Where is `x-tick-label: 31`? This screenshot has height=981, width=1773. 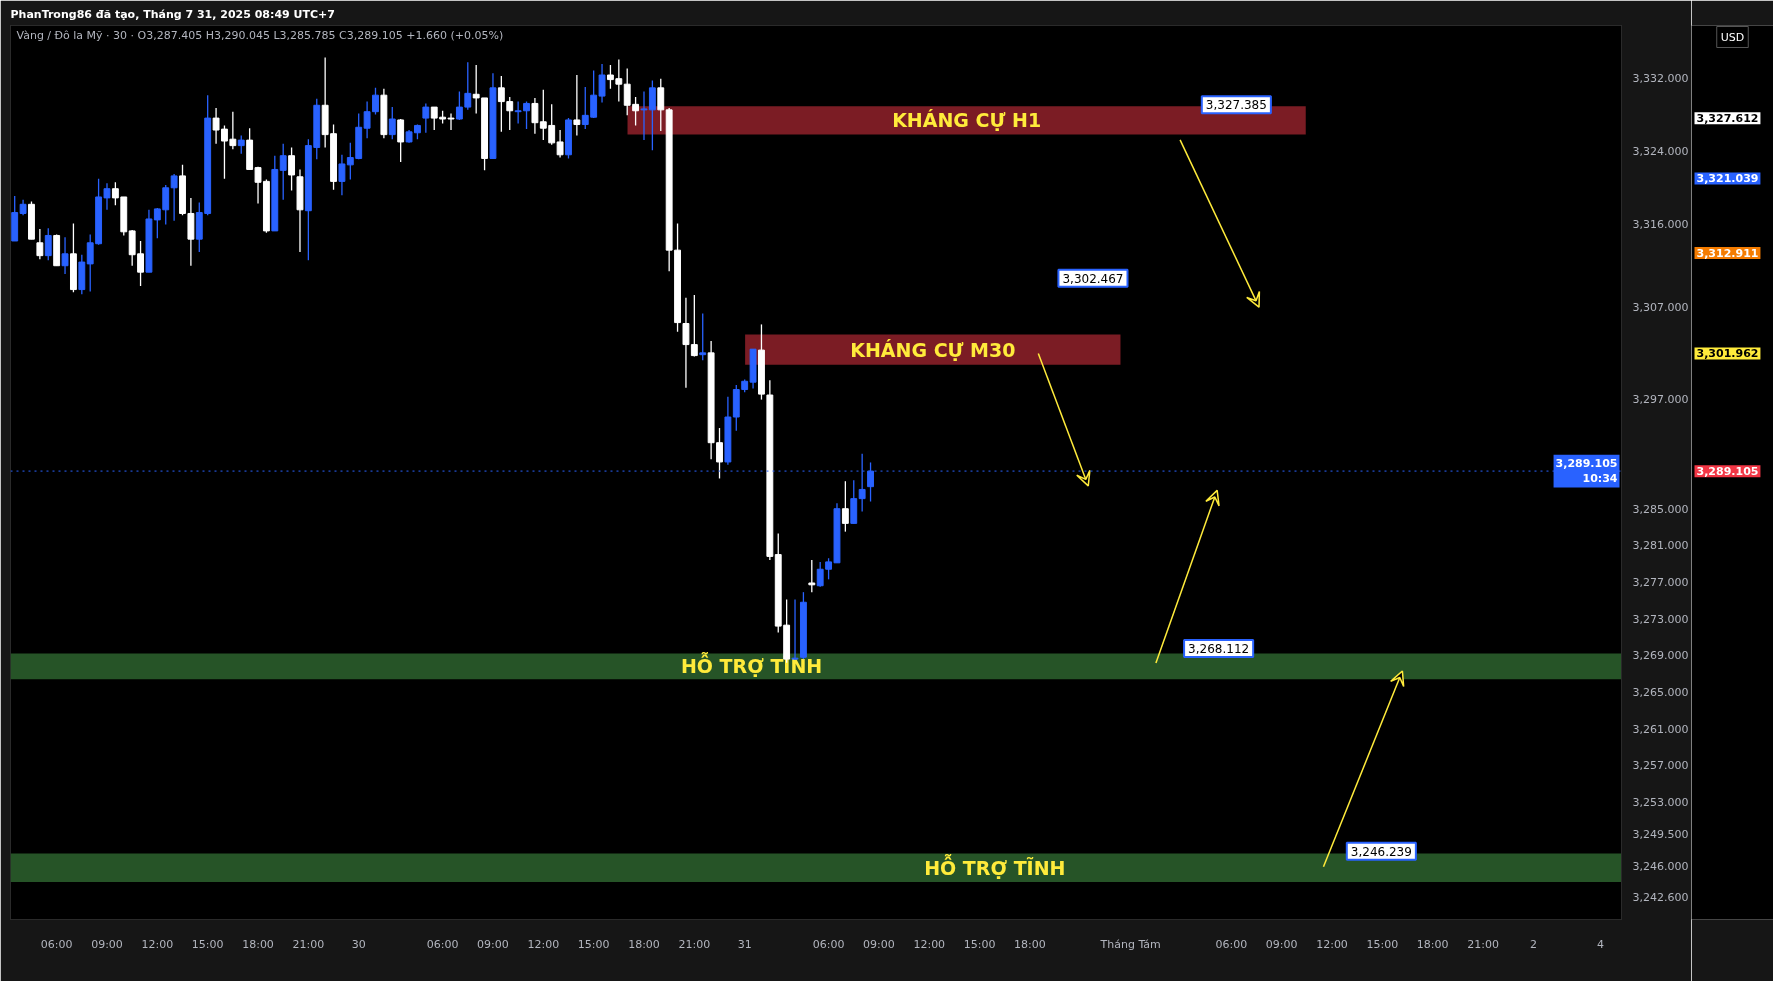
x-tick-label: 31 is located at coordinates (744, 944).